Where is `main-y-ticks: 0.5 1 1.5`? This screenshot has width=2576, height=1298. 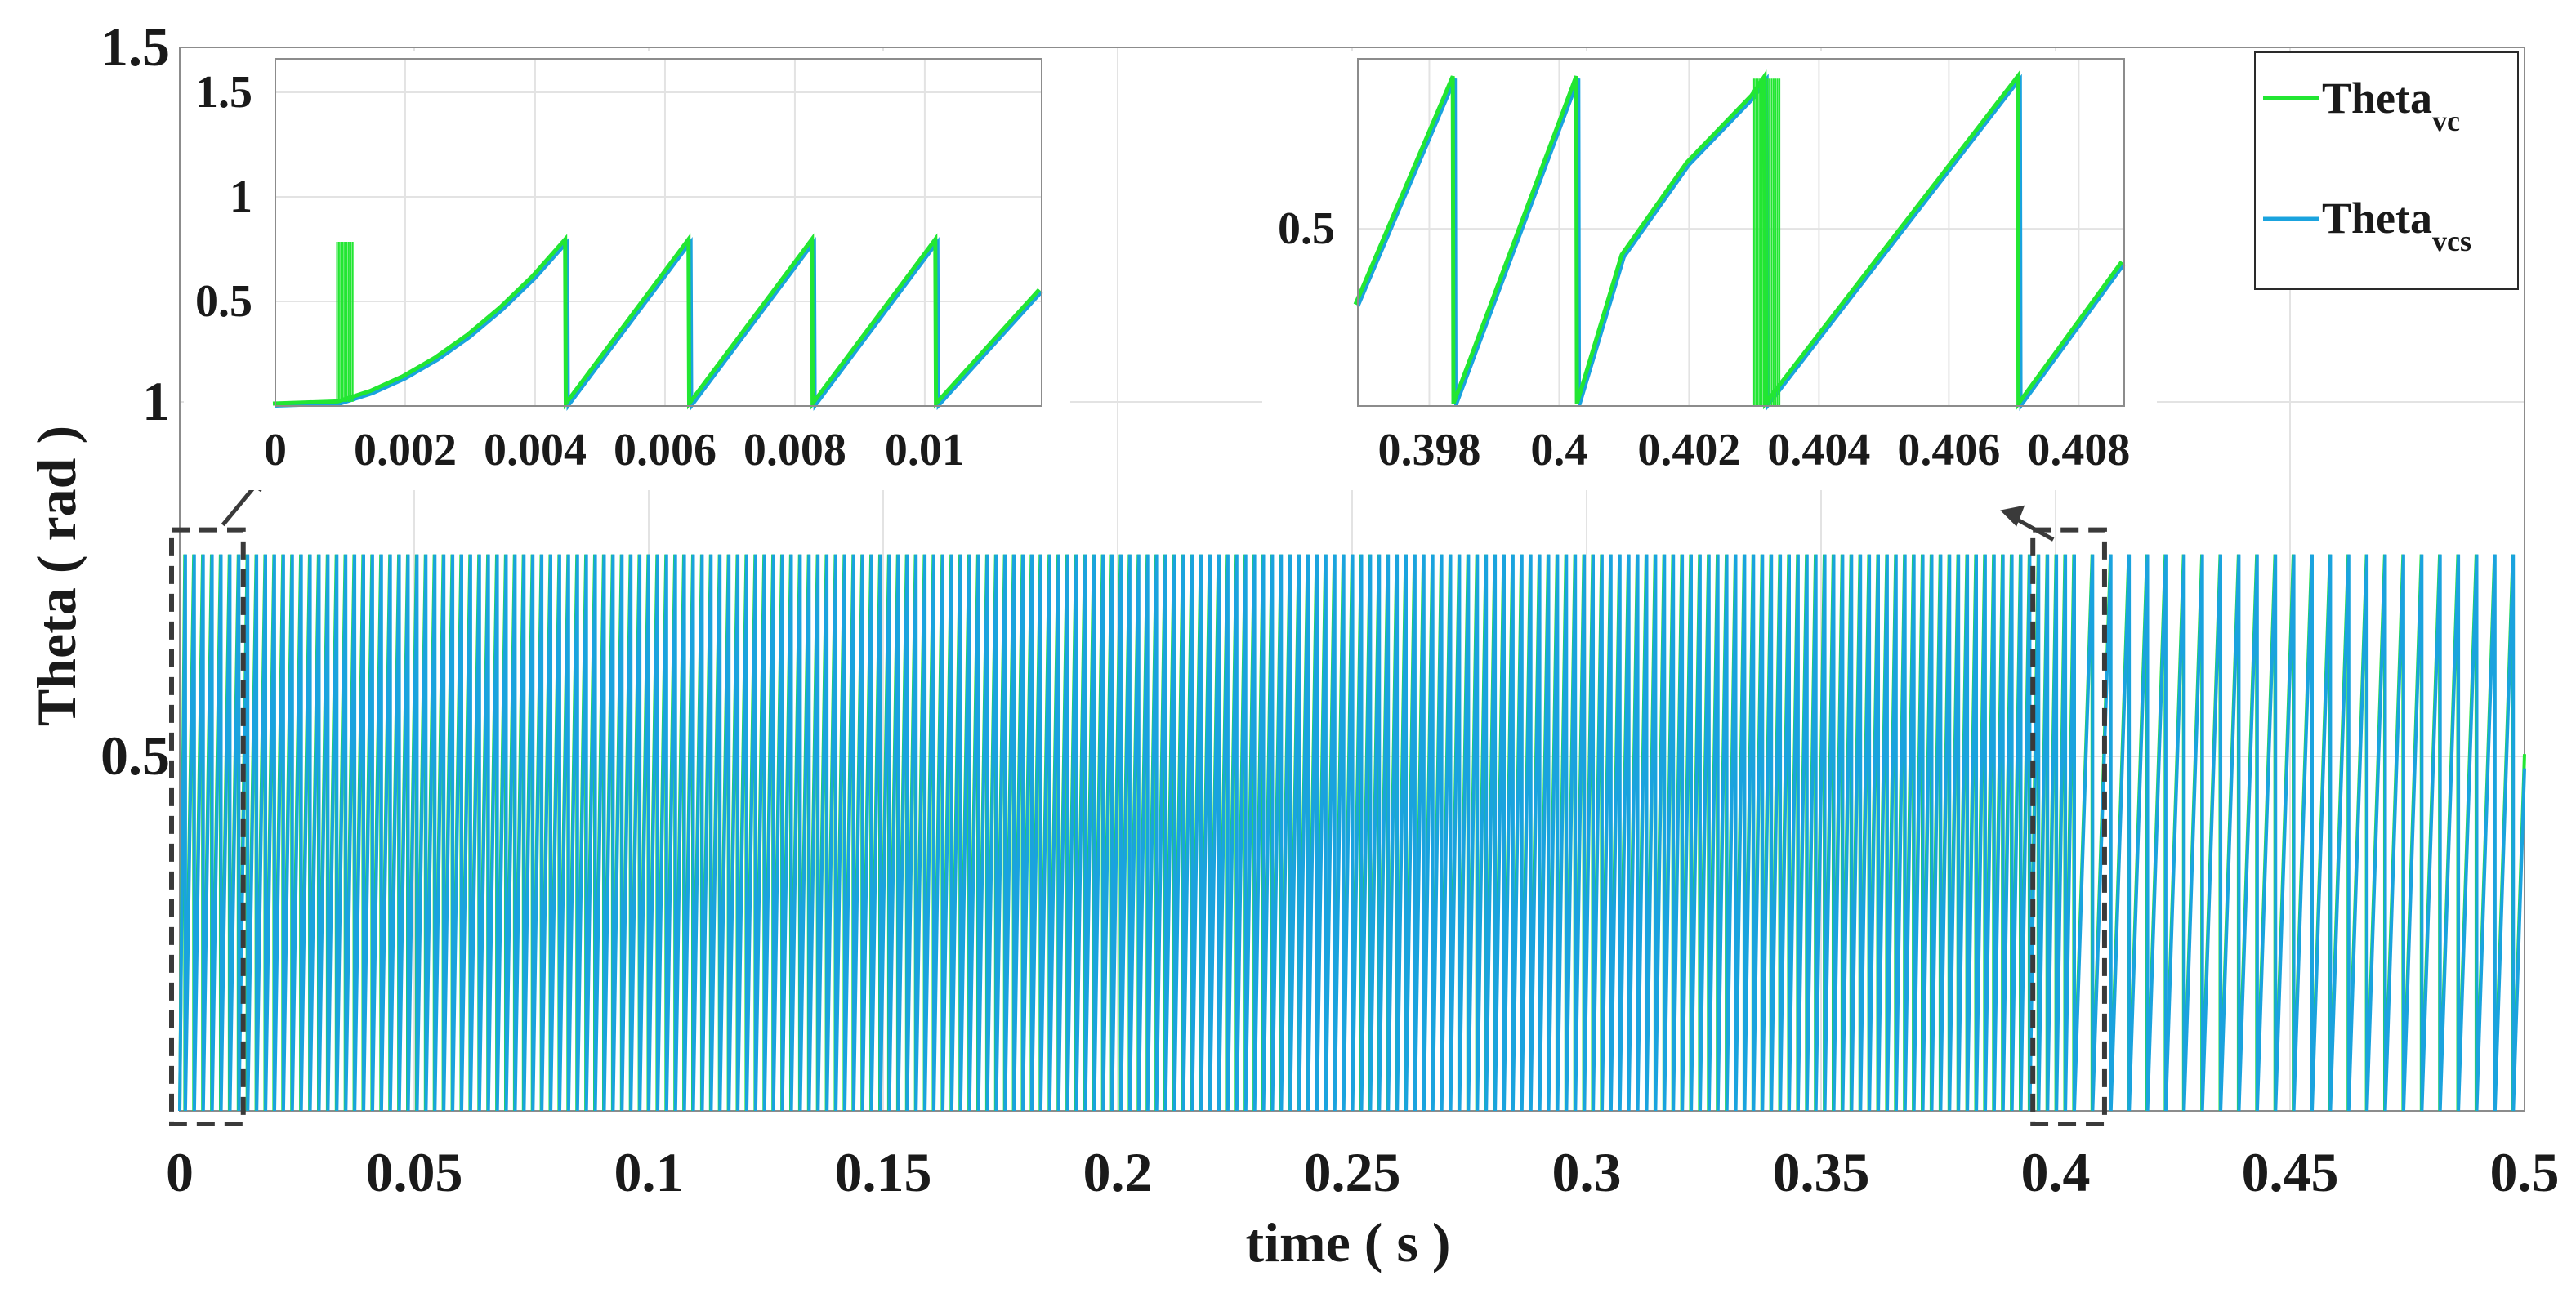
main-y-ticks: 0.5 1 1.5 is located at coordinates (135, 401).